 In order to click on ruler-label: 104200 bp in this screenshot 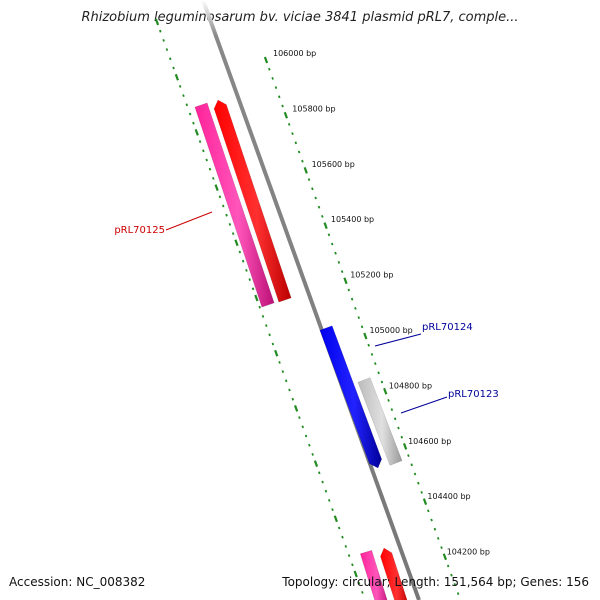, I will do `click(468, 552)`.